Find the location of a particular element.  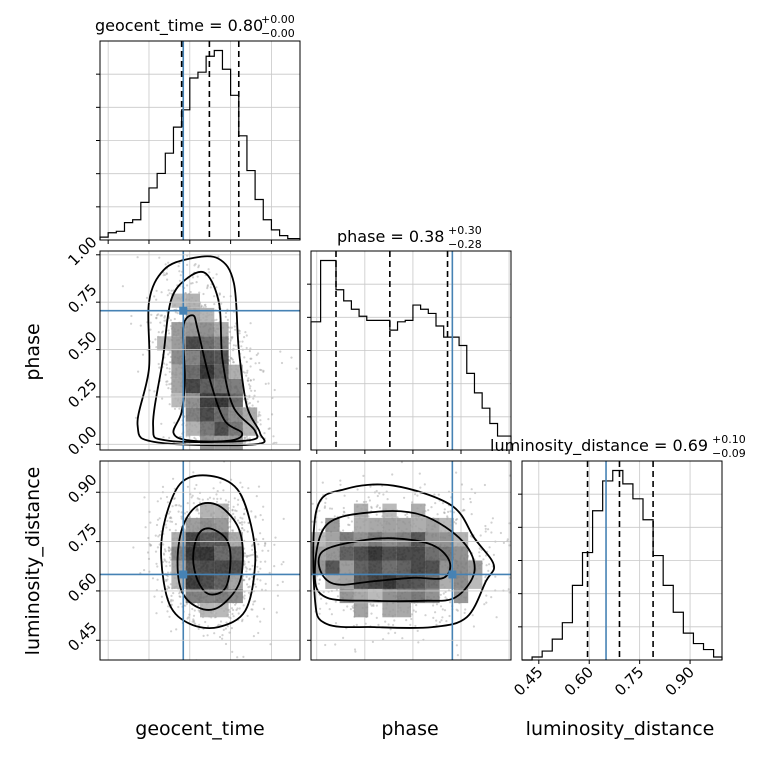

panel-body is located at coordinates (200, 350).